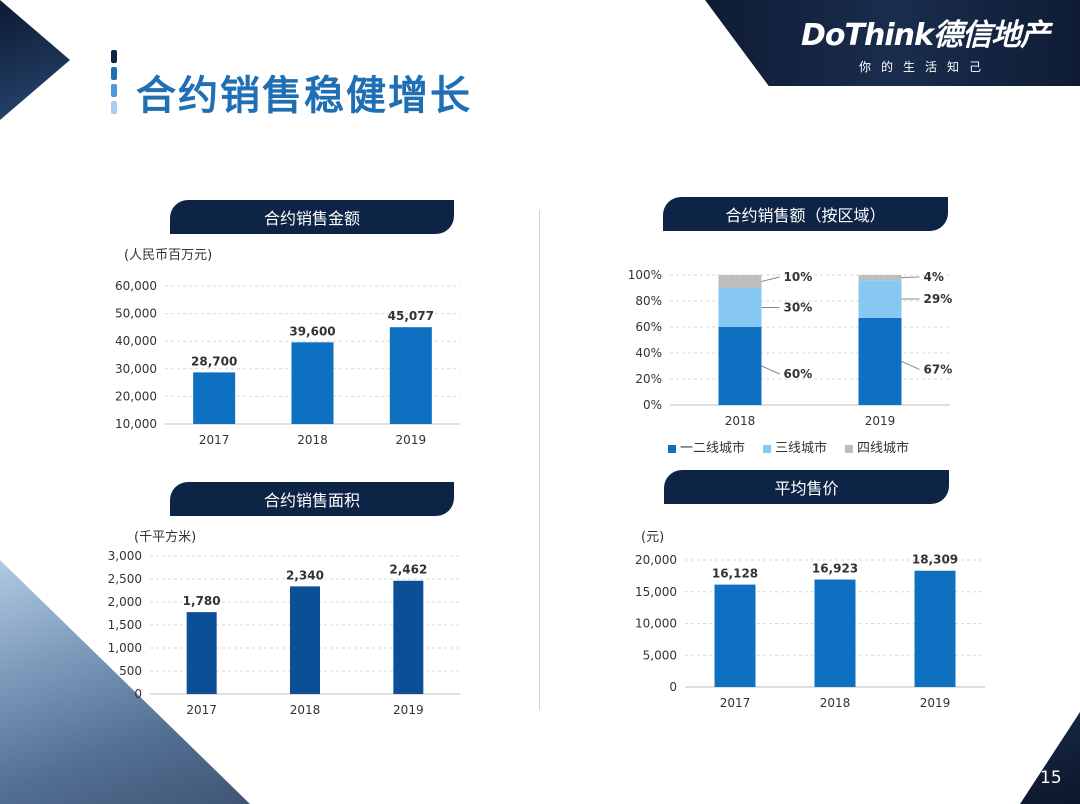 Image resolution: width=1080 pixels, height=804 pixels. What do you see at coordinates (312, 331) in the screenshot?
I see `data-label: 39,600` at bounding box center [312, 331].